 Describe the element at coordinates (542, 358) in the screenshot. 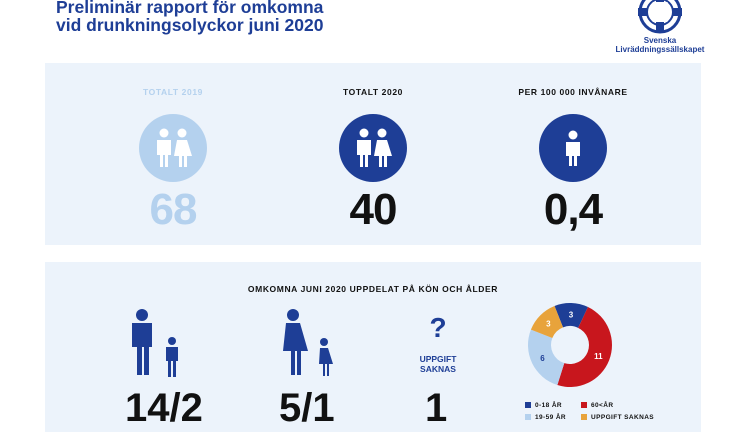

I see `donut-slice-label: 6` at that location.